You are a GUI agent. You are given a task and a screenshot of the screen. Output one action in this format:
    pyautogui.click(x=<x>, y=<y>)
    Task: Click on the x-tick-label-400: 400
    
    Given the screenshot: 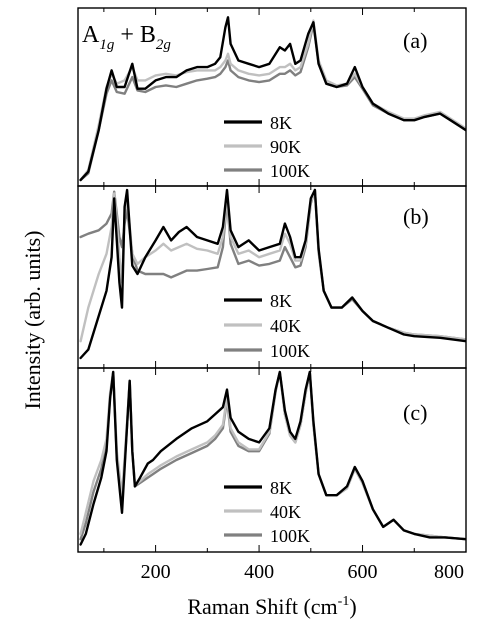 What is the action you would take?
    pyautogui.click(x=259, y=572)
    